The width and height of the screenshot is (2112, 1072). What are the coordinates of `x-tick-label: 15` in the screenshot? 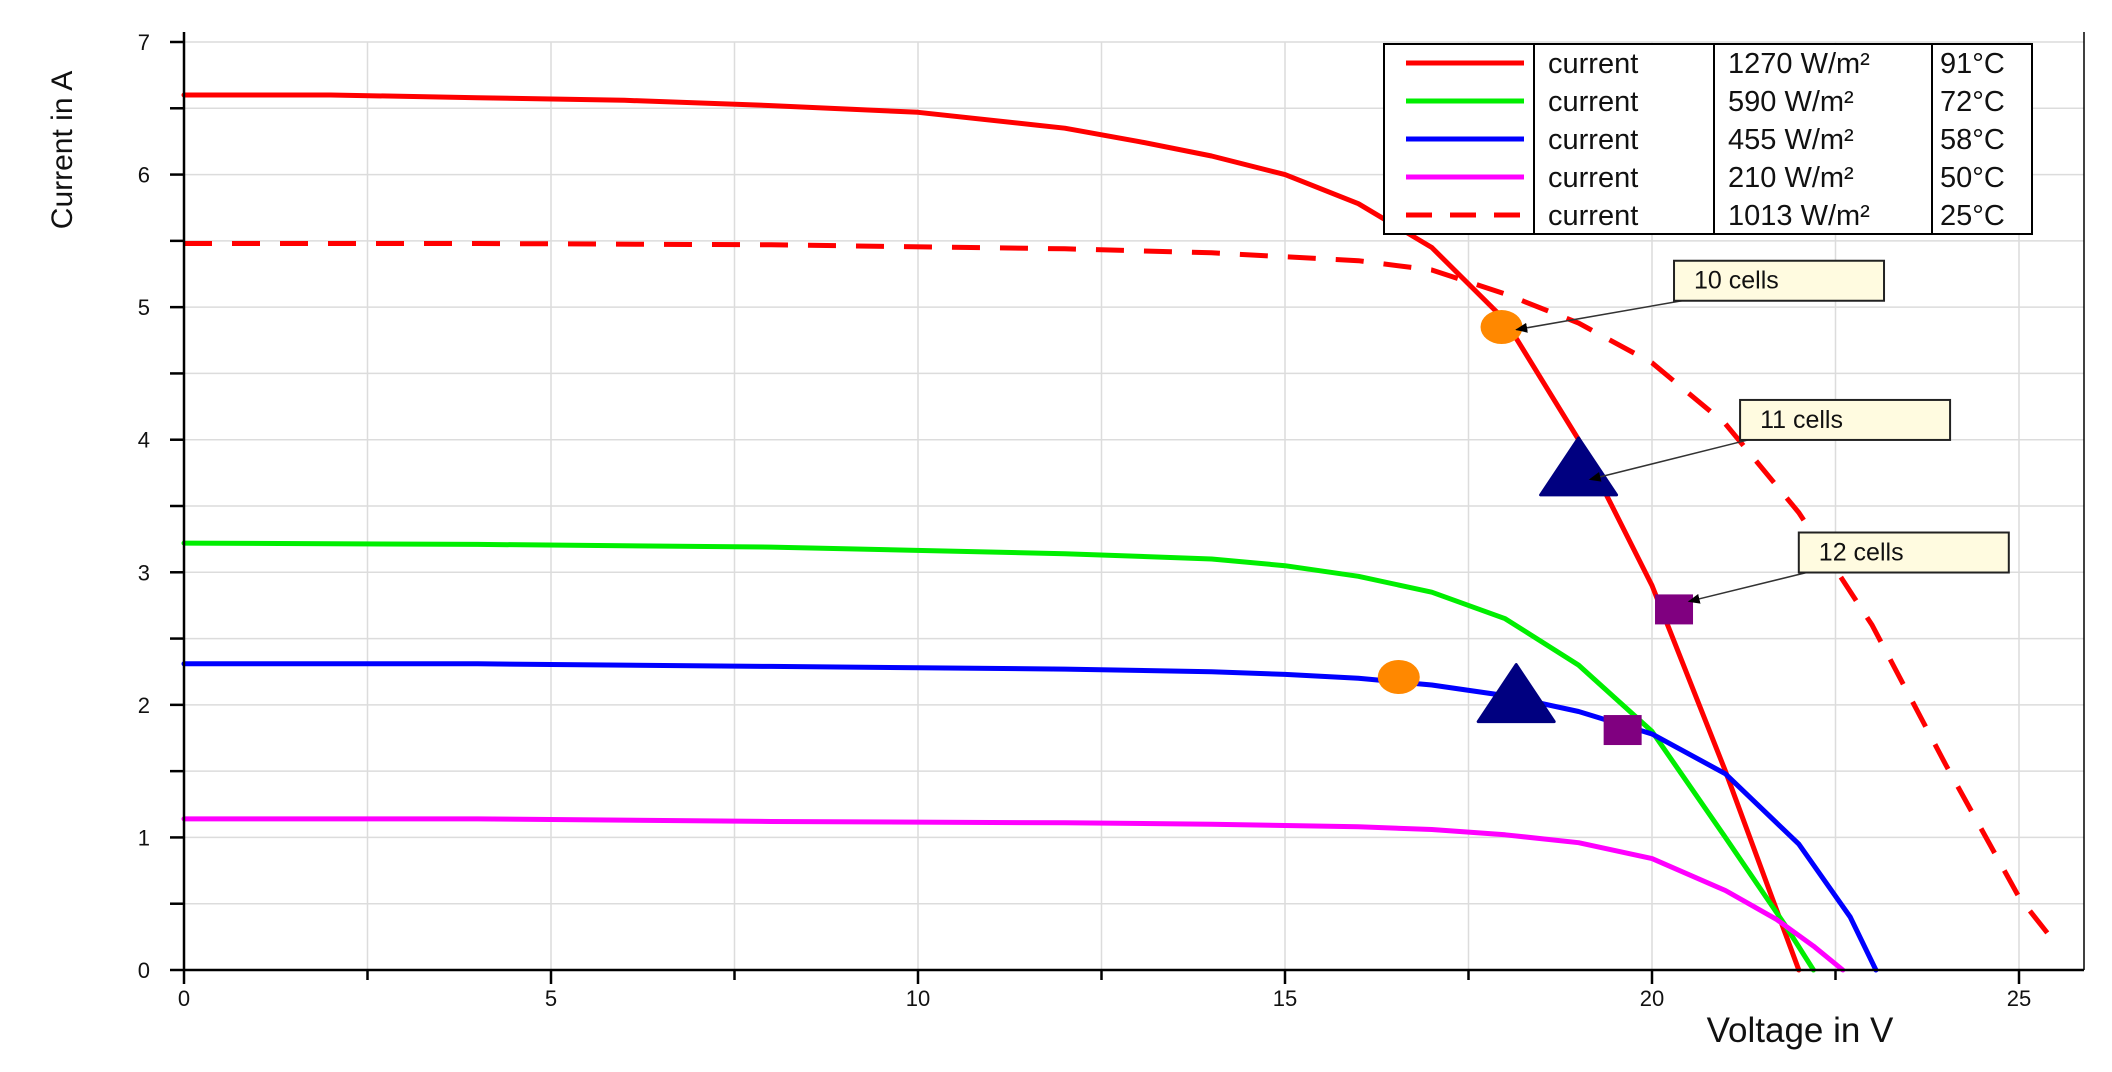 It's located at (1285, 998).